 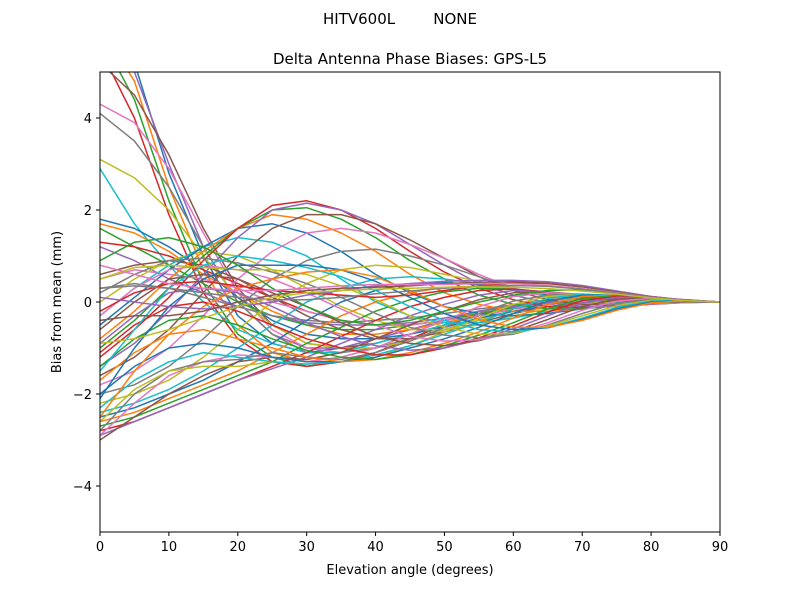 What do you see at coordinates (82, 487) in the screenshot?
I see `y-tick-label: −4` at bounding box center [82, 487].